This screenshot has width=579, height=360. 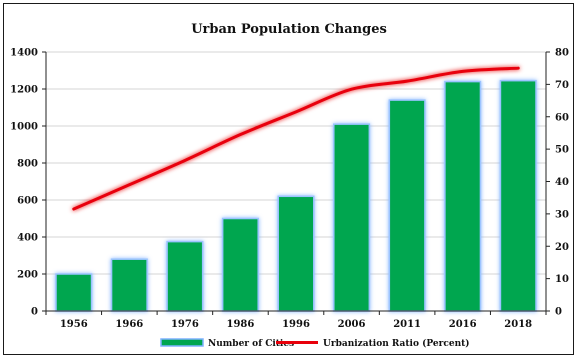 What do you see at coordinates (562, 117) in the screenshot?
I see `right-tick-label: 60` at bounding box center [562, 117].